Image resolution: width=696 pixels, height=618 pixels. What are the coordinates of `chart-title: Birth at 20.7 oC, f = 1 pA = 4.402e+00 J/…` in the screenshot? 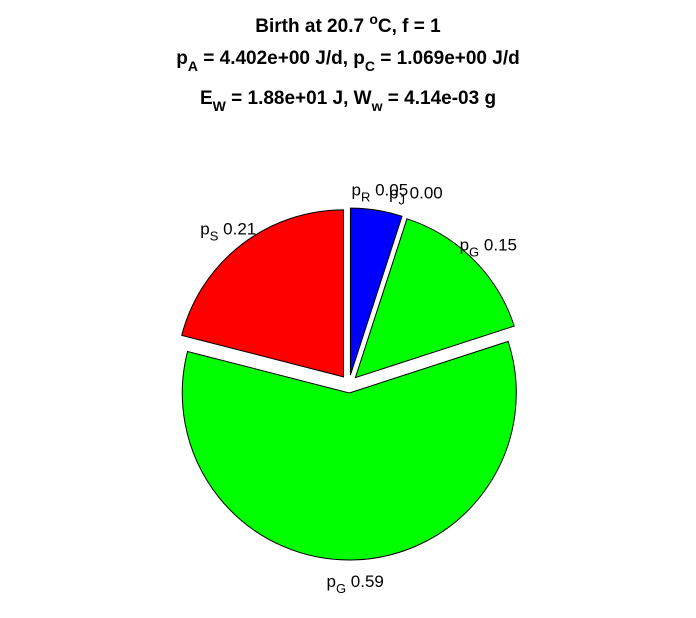 It's located at (347, 62).